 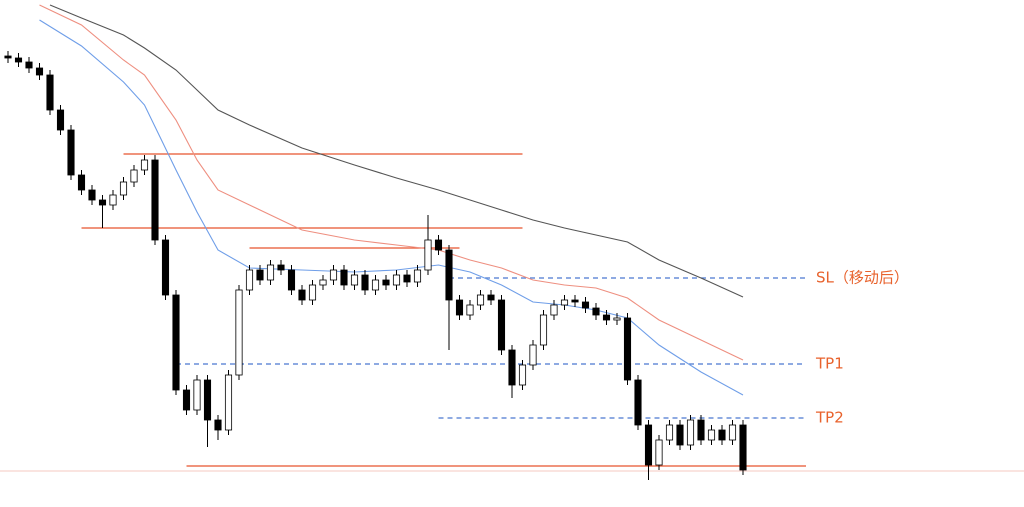 I want to click on level-label: SL（移动后）, so click(x=862, y=278).